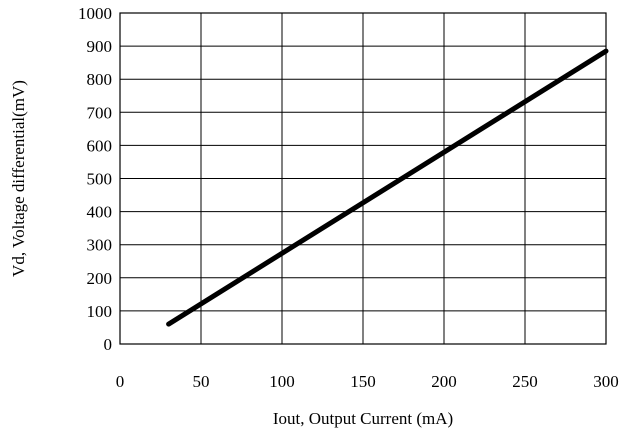  I want to click on y-tick-label-8: 800, so click(100, 79).